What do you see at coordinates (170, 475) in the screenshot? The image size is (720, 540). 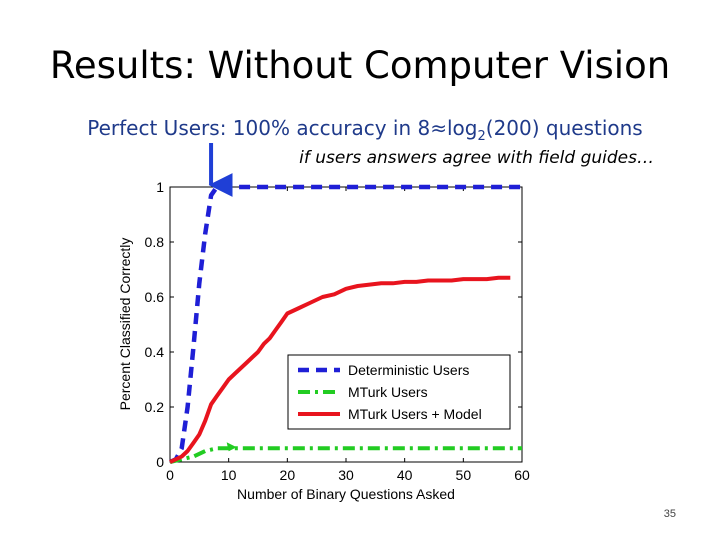 I see `x-tick-label: 0` at bounding box center [170, 475].